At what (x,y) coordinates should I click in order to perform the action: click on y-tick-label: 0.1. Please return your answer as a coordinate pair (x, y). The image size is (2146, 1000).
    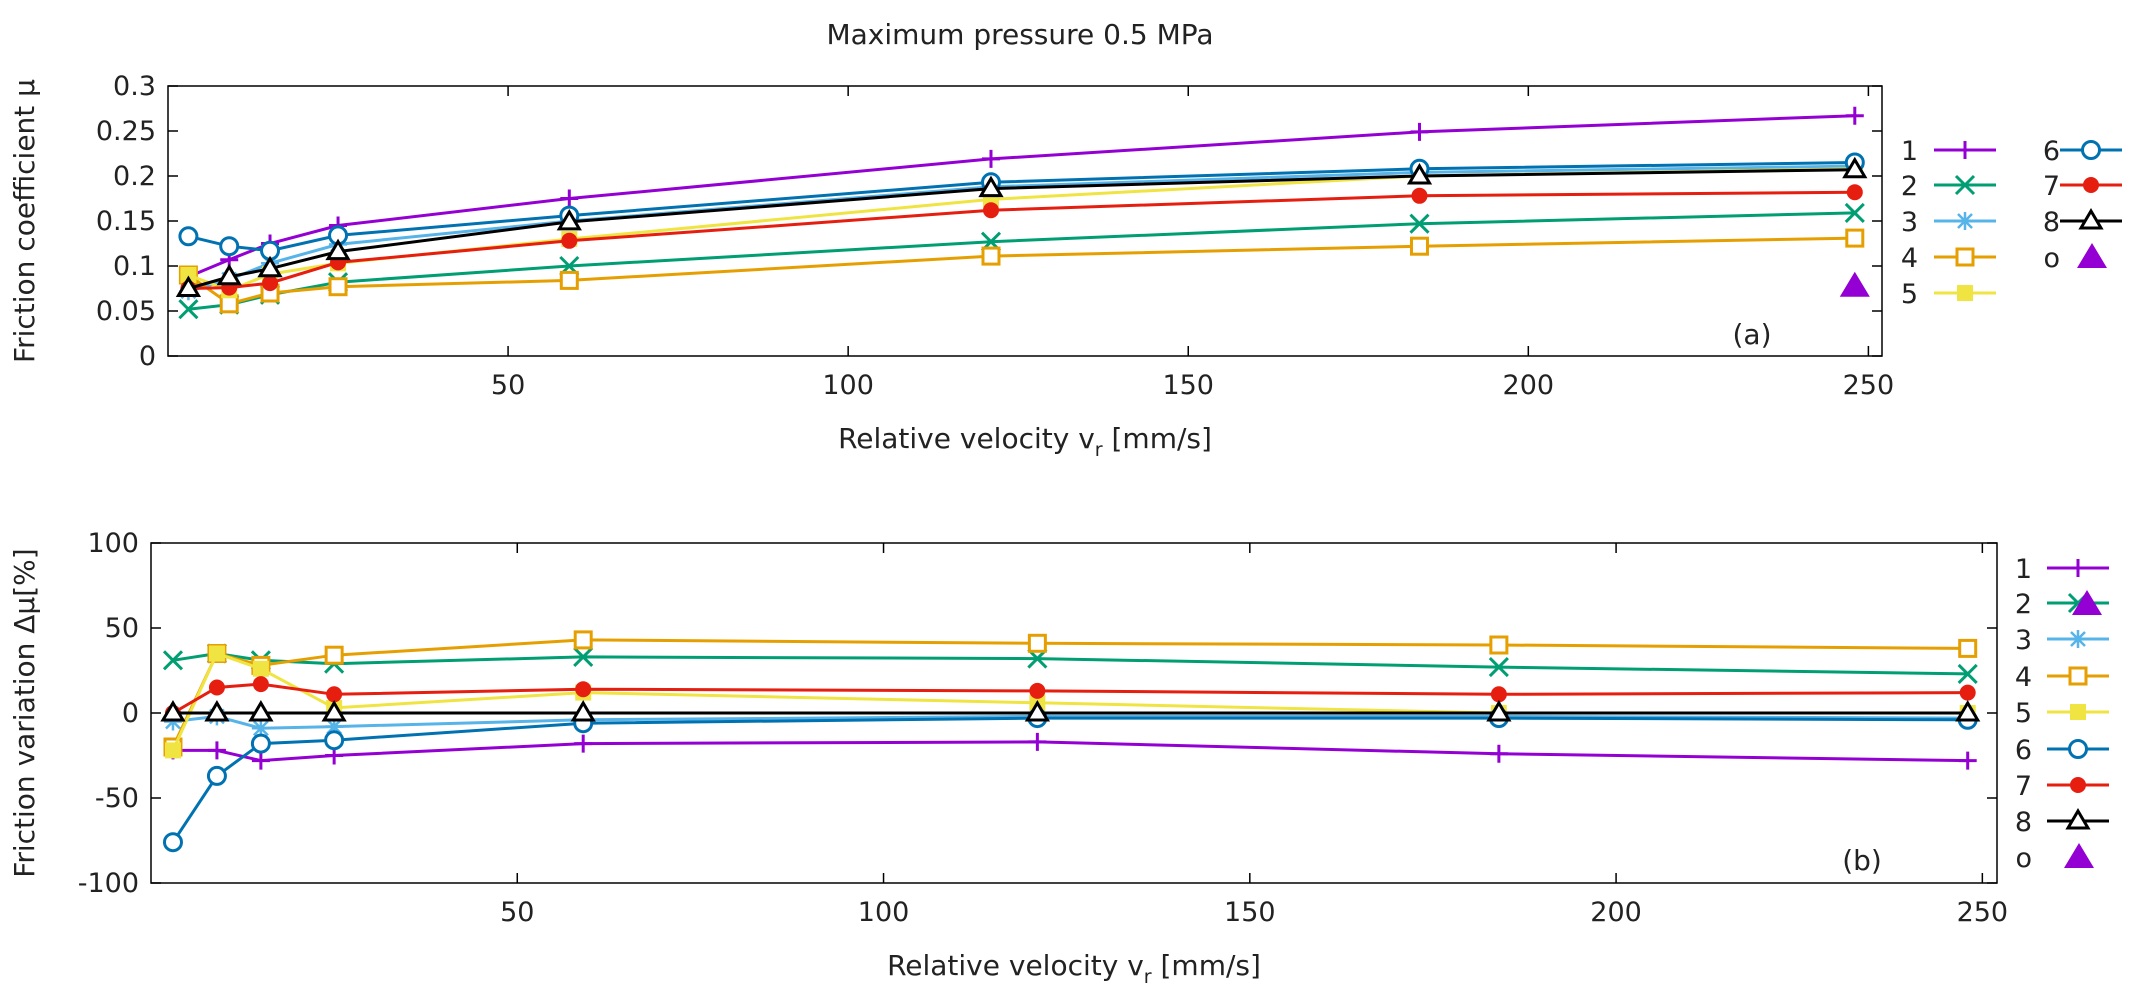
    Looking at the image, I should click on (134, 266).